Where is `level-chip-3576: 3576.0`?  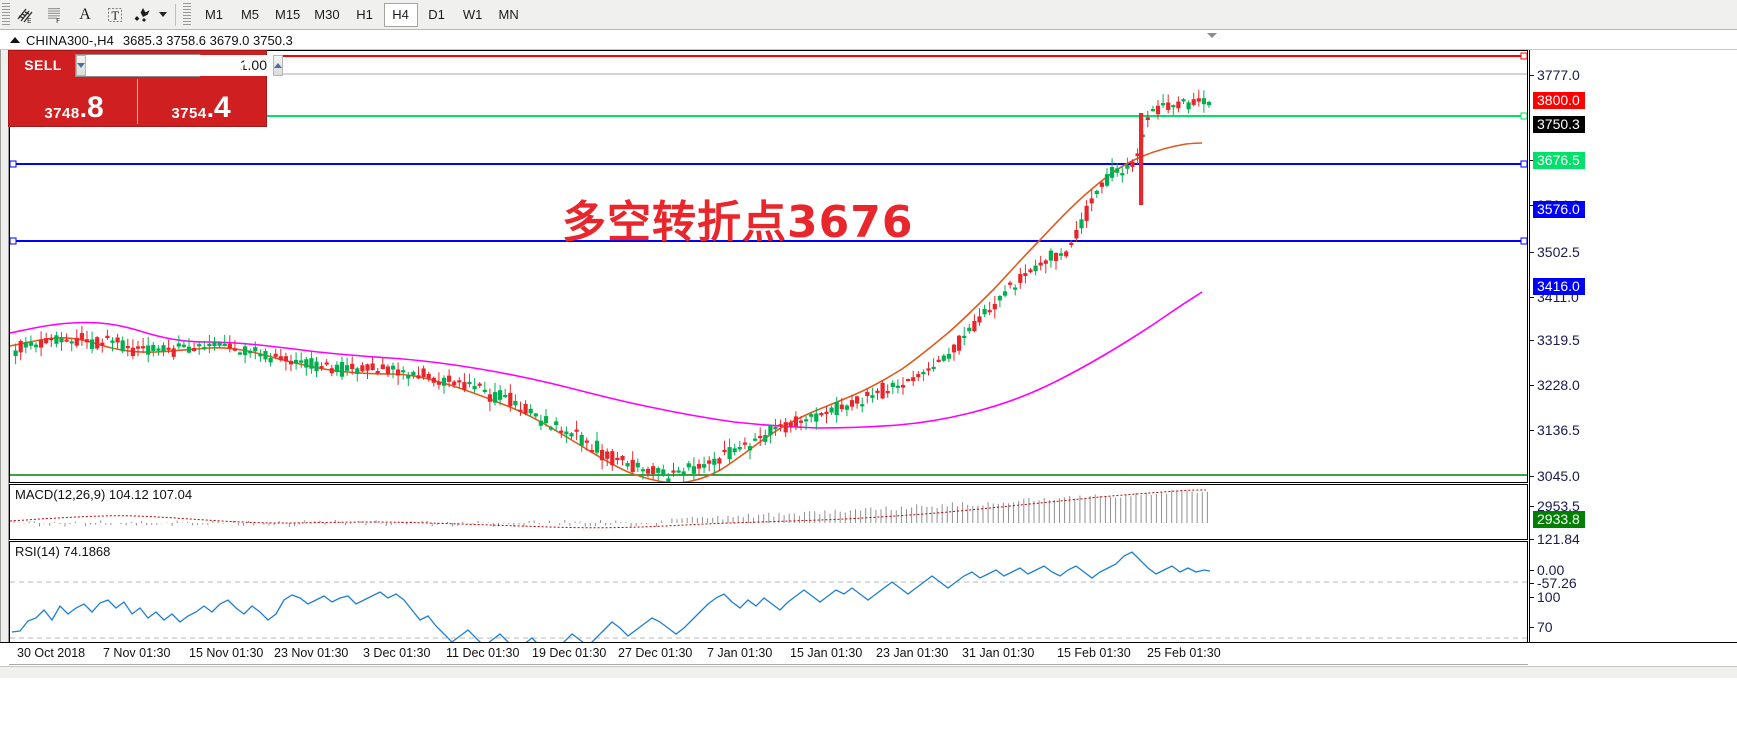
level-chip-3576: 3576.0 is located at coordinates (1559, 209).